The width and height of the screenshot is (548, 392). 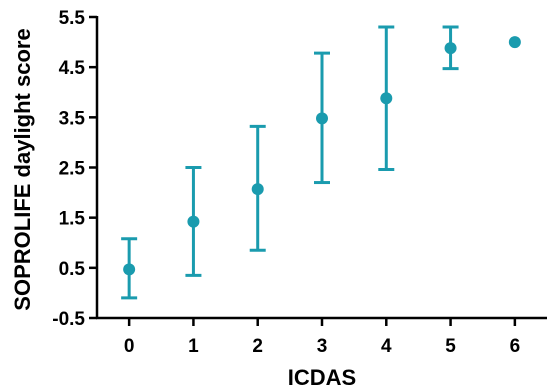 I want to click on x-tick-label: 2, so click(x=257, y=346).